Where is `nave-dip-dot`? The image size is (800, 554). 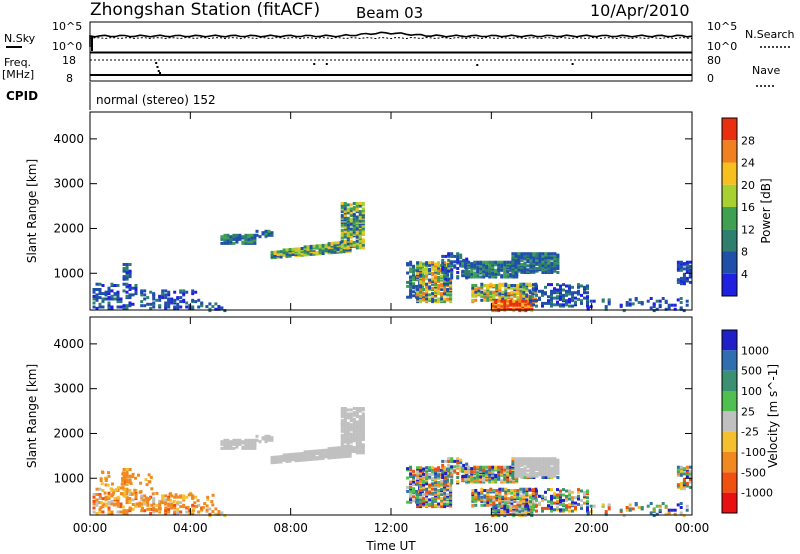 nave-dip-dot is located at coordinates (572, 64).